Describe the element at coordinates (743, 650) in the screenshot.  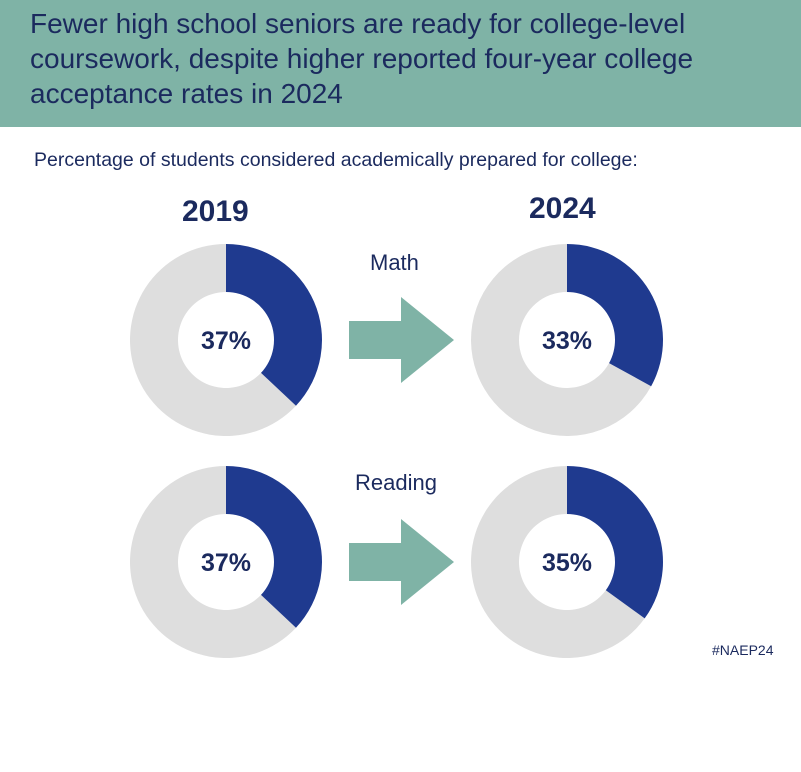
I see `hashtag: #NAEP24` at that location.